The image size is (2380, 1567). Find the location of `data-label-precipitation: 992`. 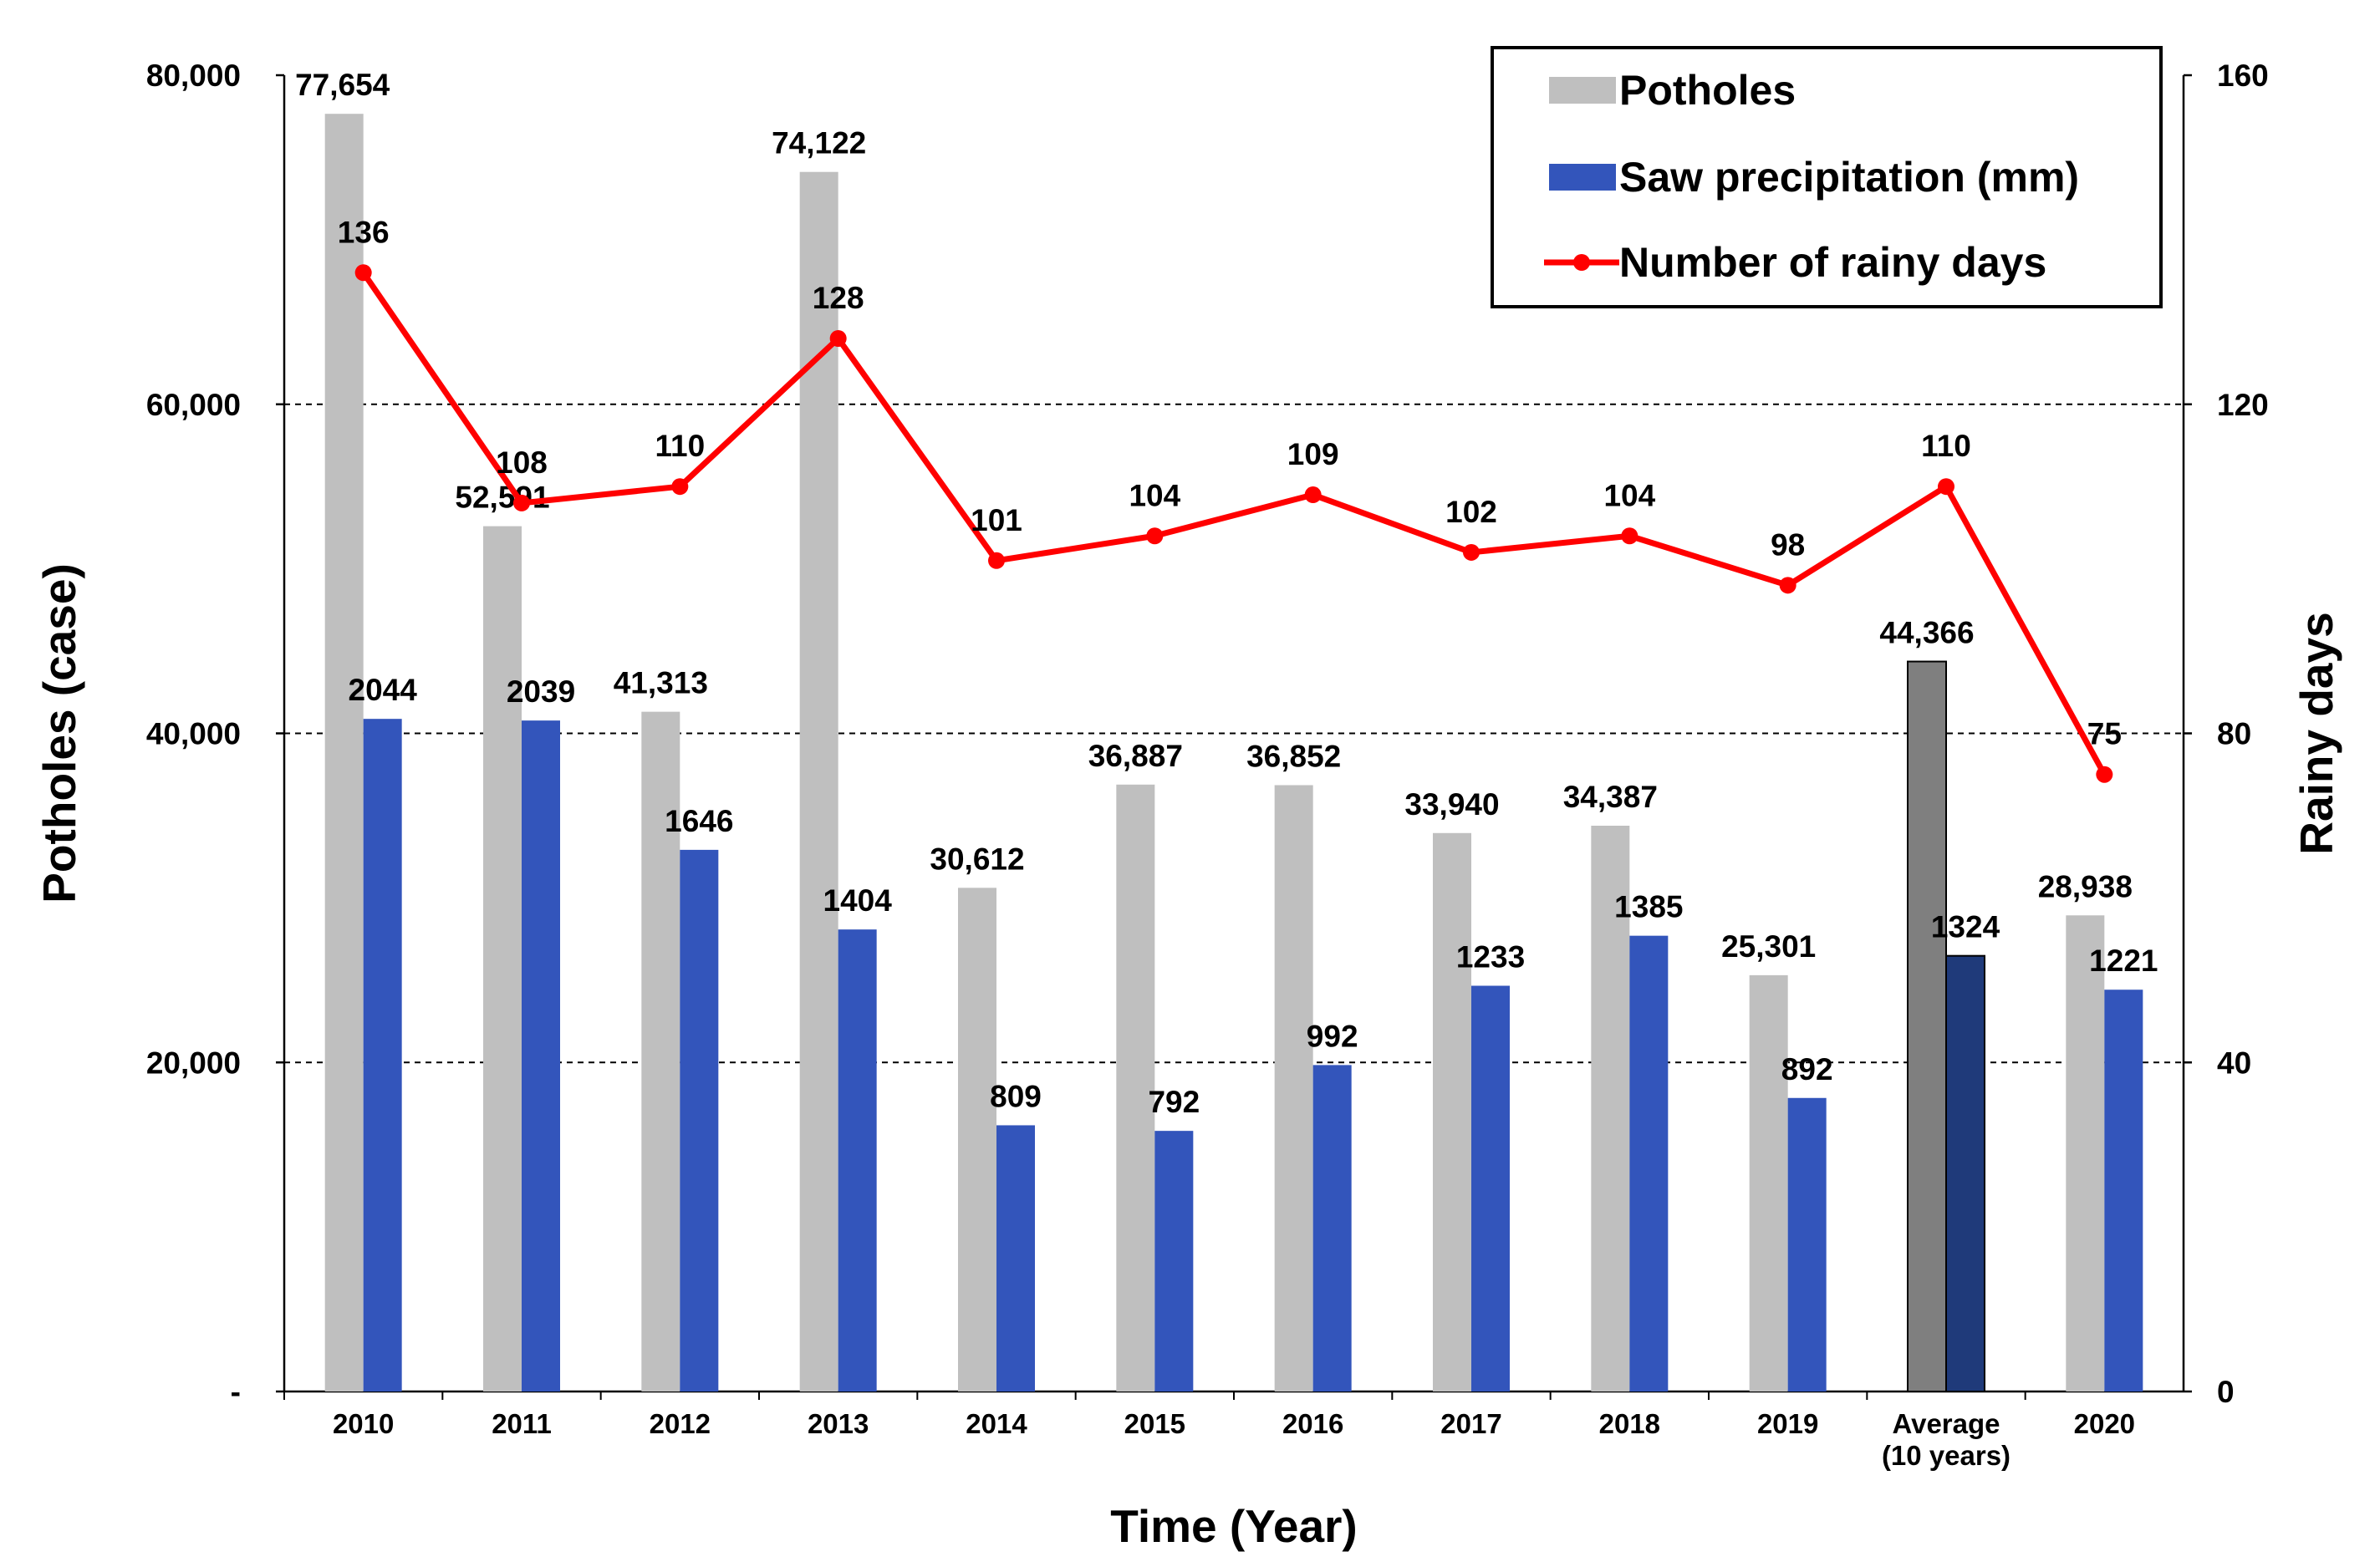

data-label-precipitation: 992 is located at coordinates (1332, 1036).